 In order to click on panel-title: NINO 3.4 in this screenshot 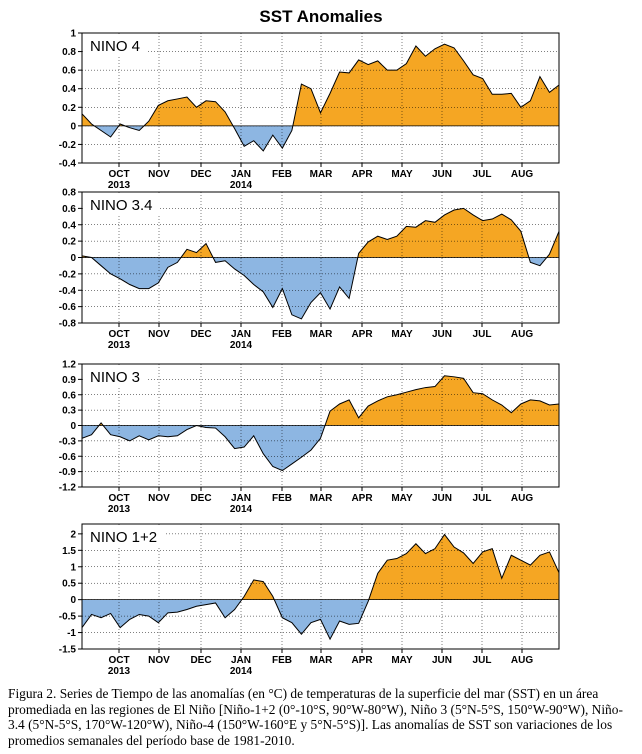, I will do `click(121, 205)`.